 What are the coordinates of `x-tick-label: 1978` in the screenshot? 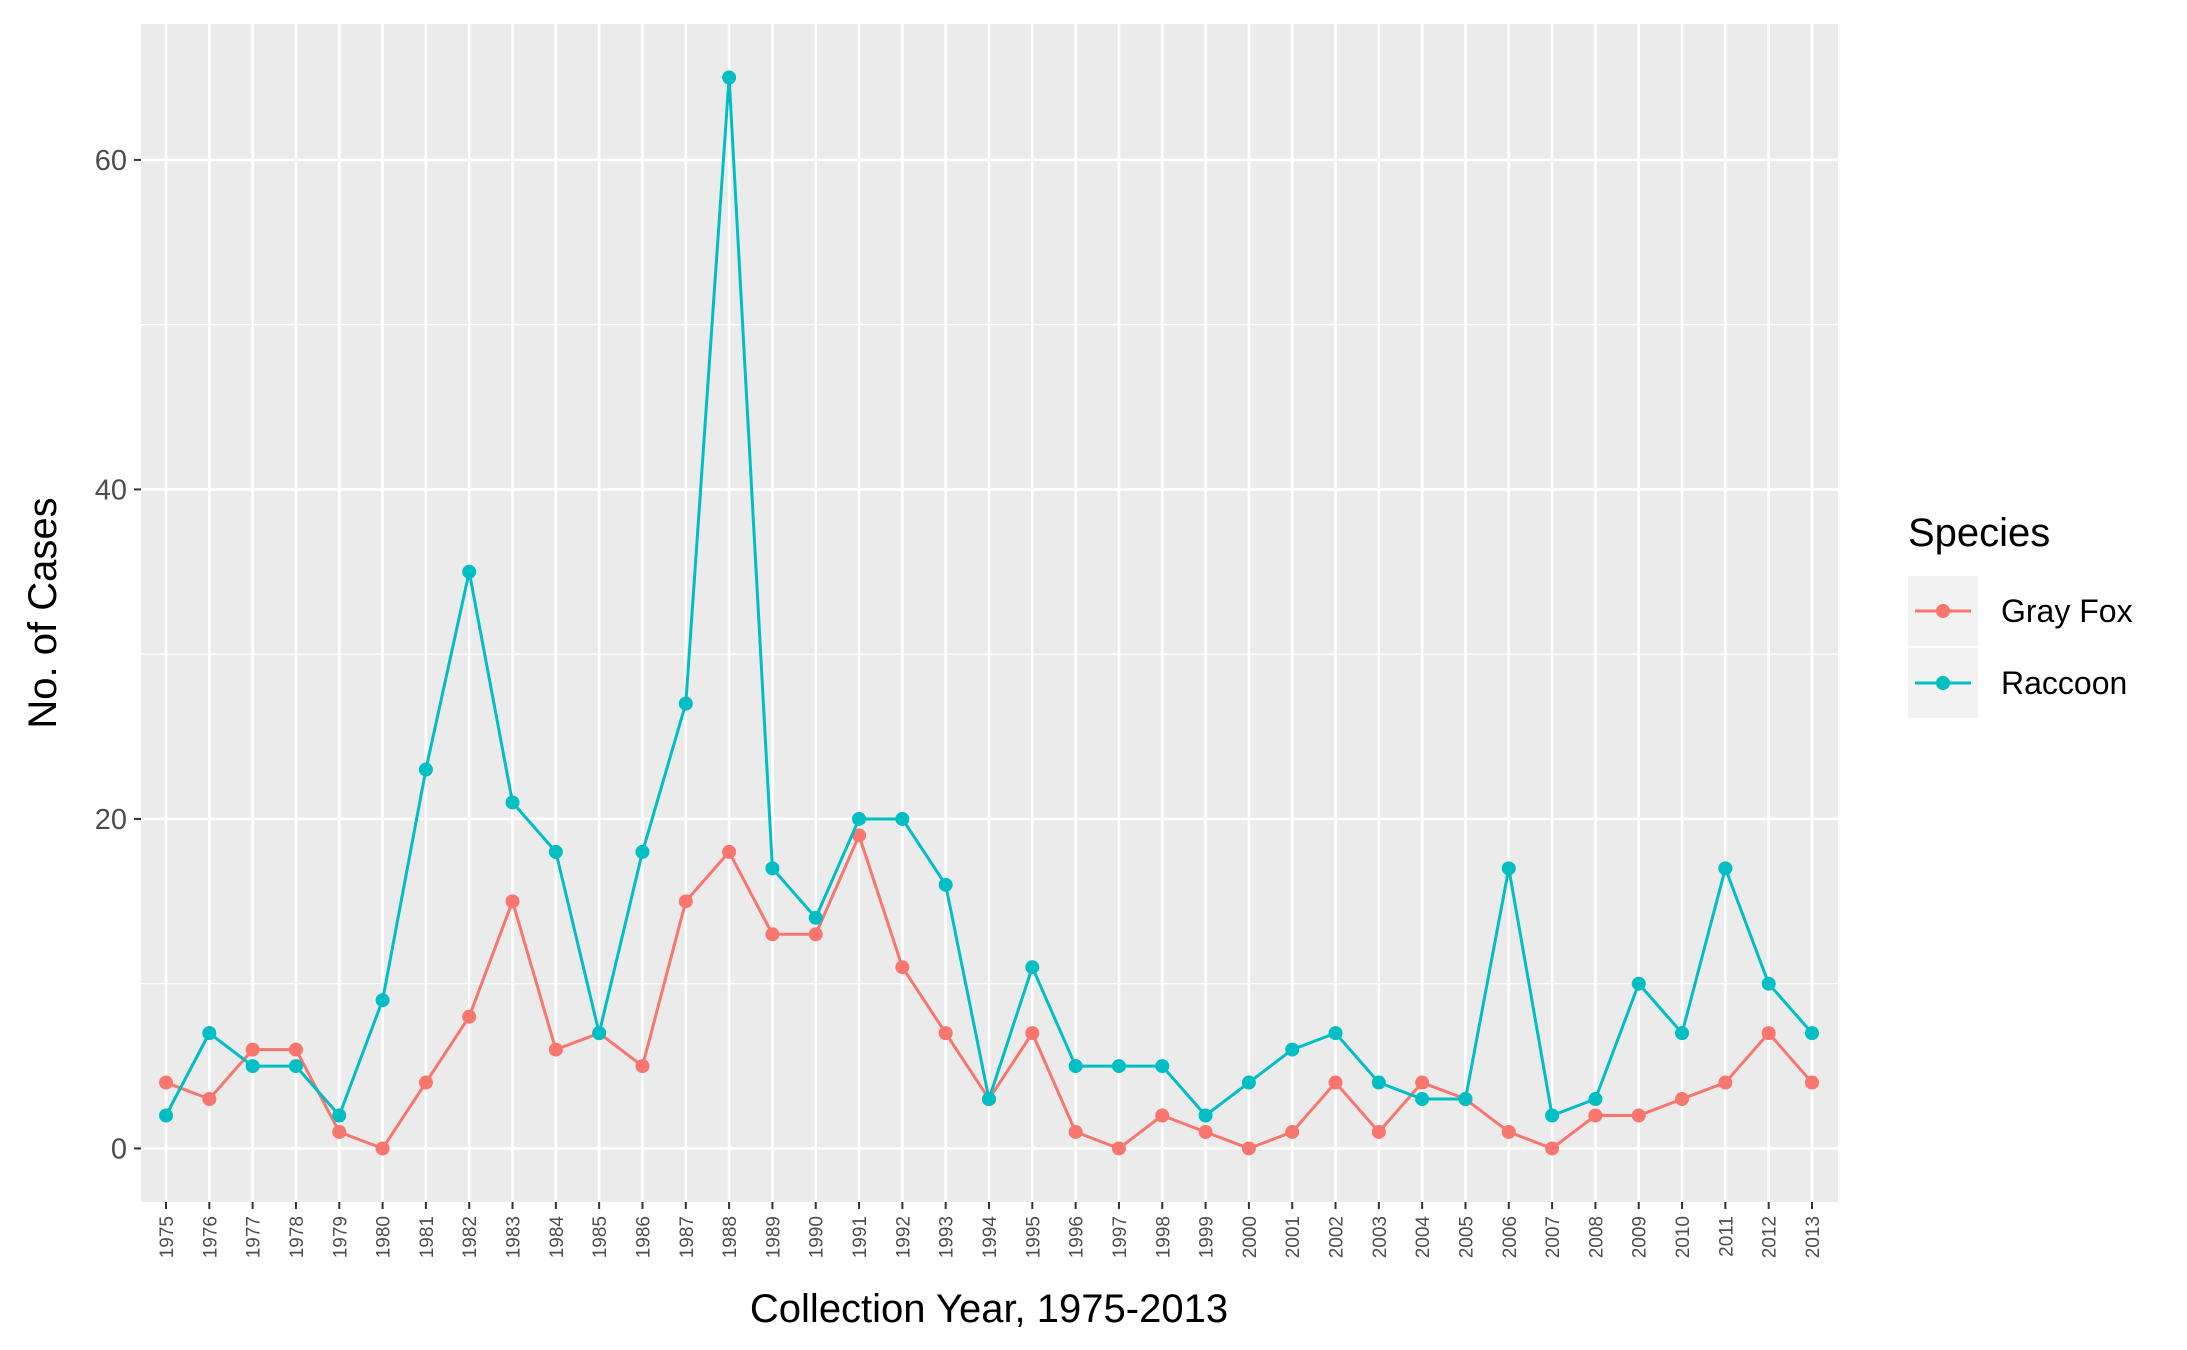 It's located at (297, 1237).